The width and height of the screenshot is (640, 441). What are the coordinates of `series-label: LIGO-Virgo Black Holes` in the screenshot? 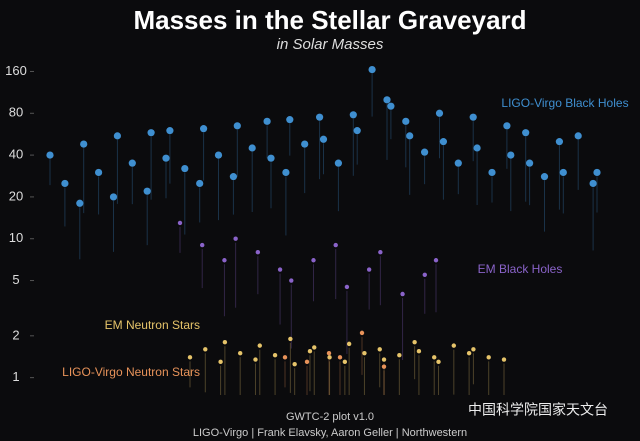 It's located at (564, 103).